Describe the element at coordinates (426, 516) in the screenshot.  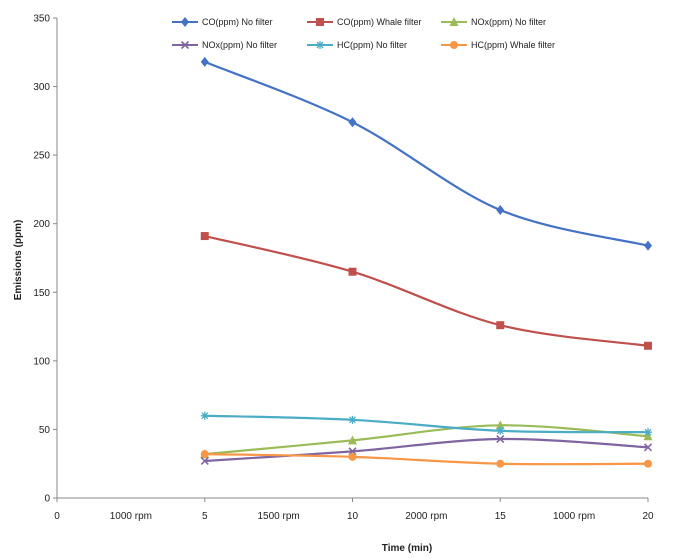
I see `rpm-annotation: 2000 rpm` at that location.